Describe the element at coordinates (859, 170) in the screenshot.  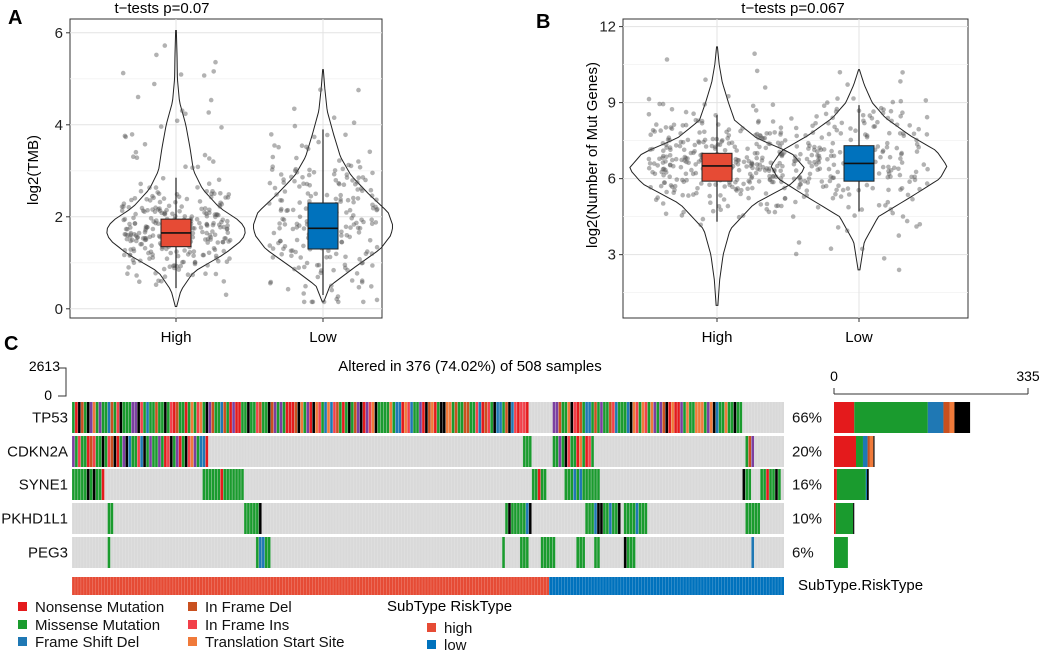
I see `panel-b-violin-low` at that location.